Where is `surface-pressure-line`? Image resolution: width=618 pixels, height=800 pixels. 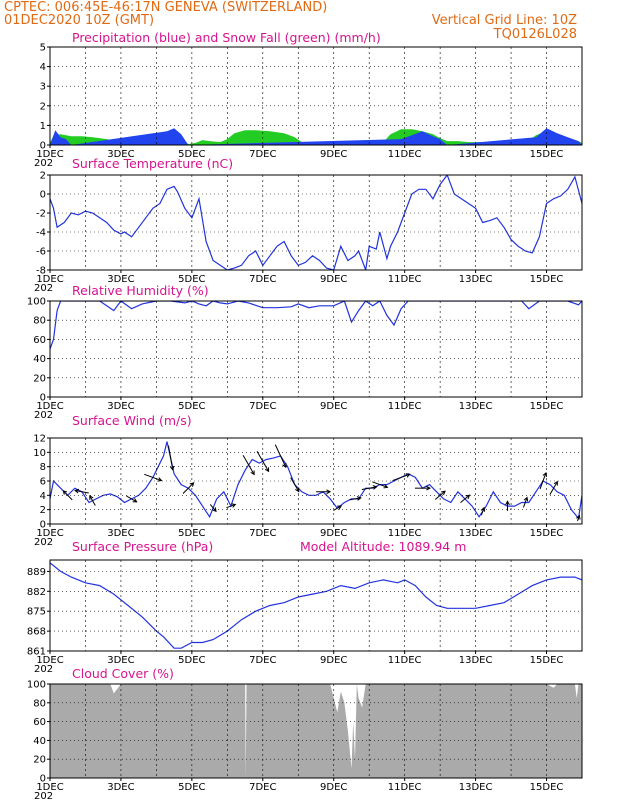
surface-pressure-line is located at coordinates (316, 605).